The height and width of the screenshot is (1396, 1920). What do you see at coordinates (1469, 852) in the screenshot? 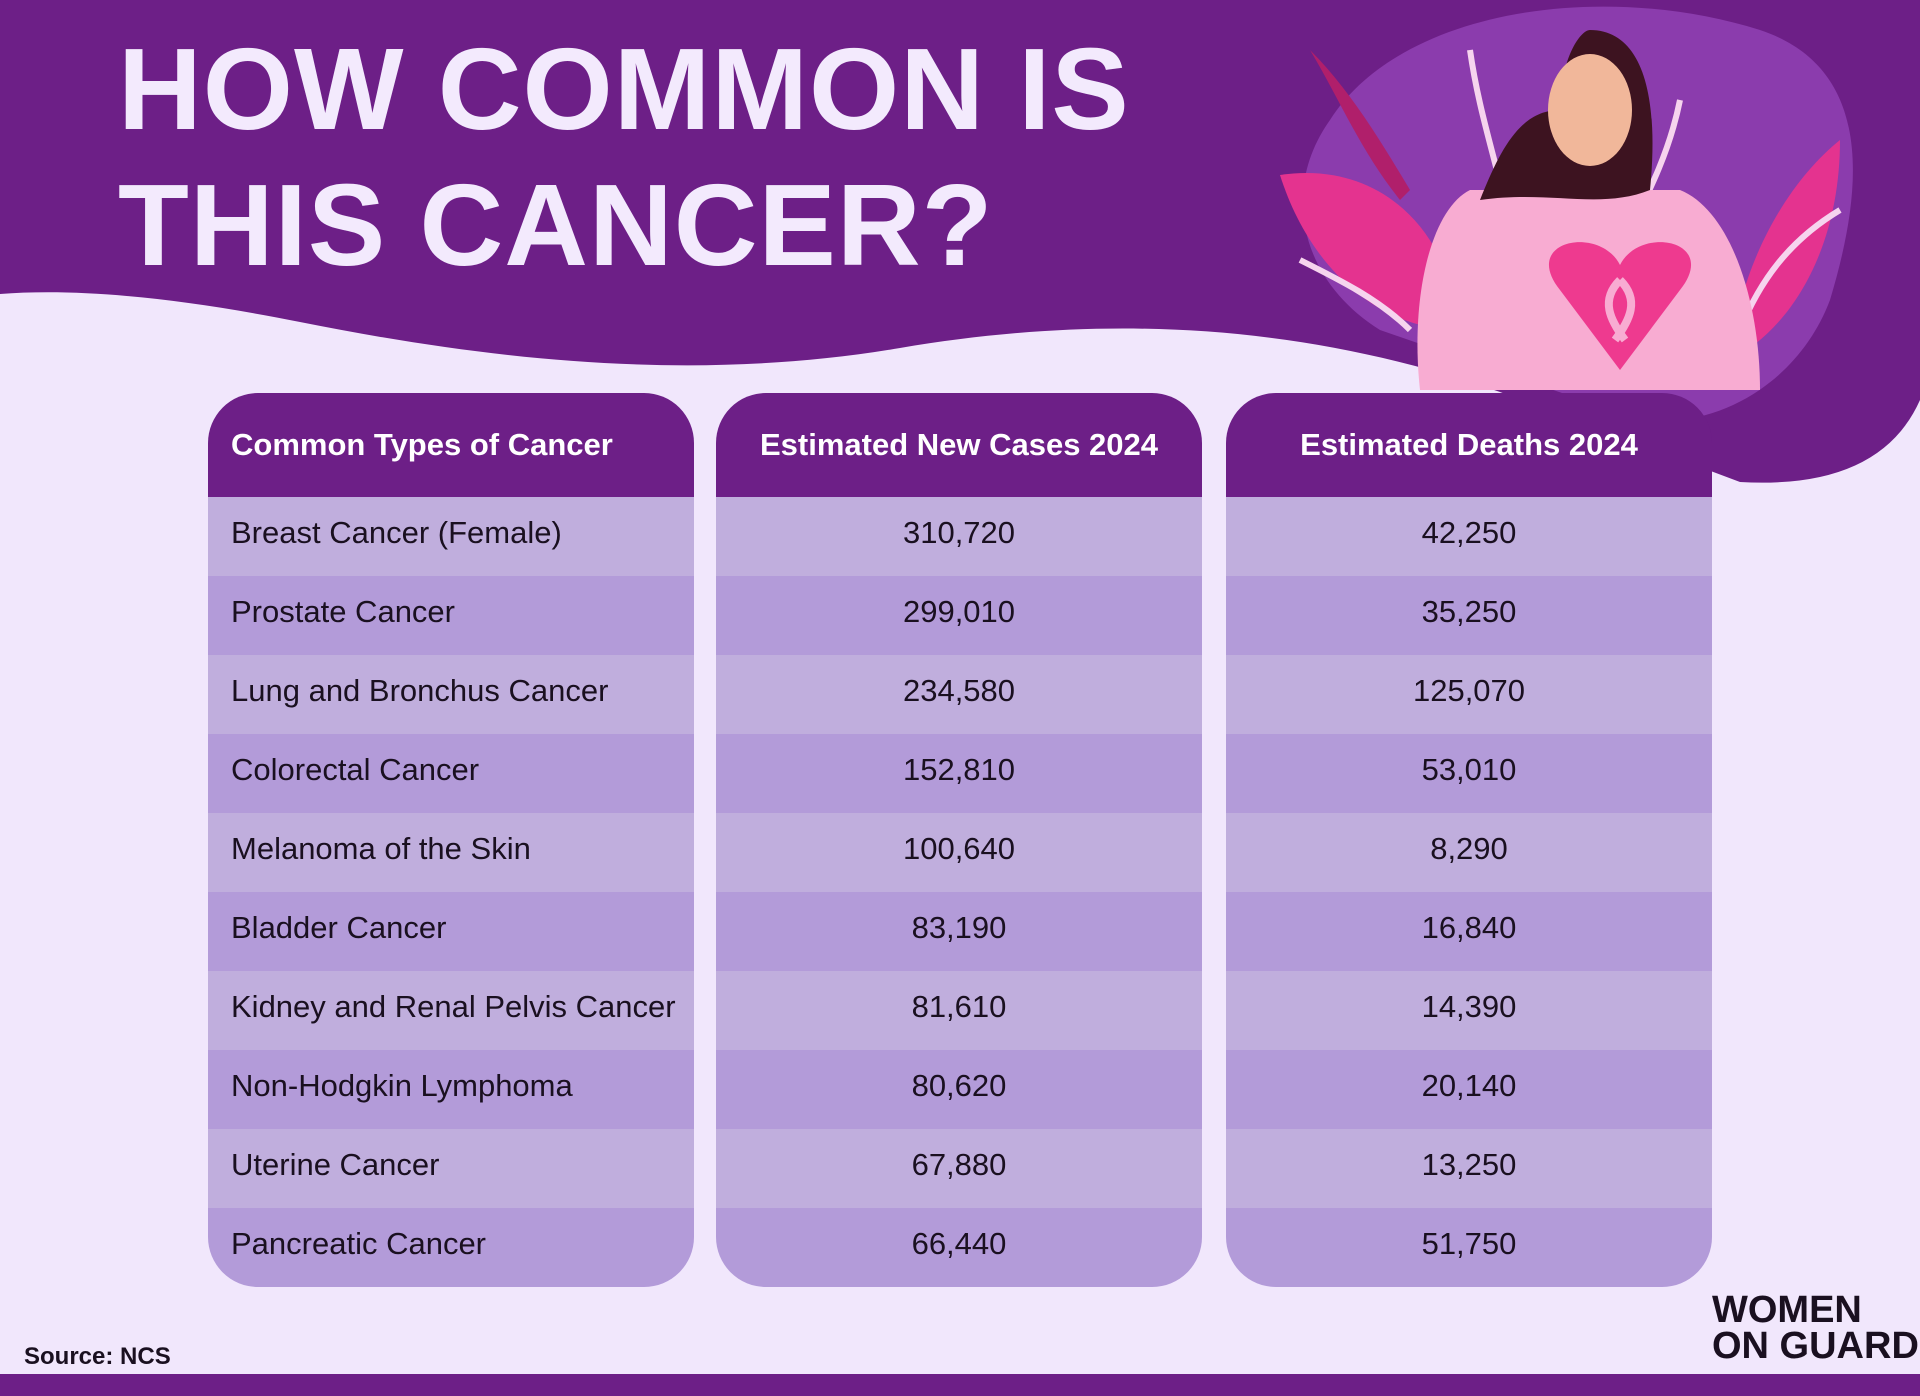
I see `table-cell: 8,290` at bounding box center [1469, 852].